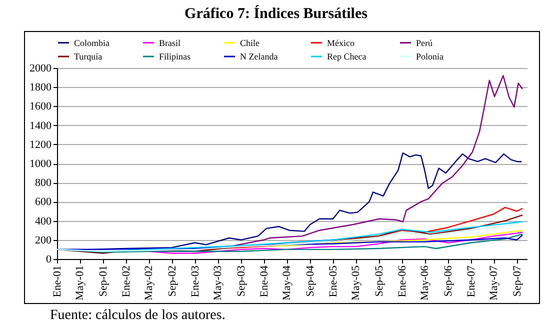 Image resolution: width=552 pixels, height=333 pixels. I want to click on legend-label: México, so click(341, 43).